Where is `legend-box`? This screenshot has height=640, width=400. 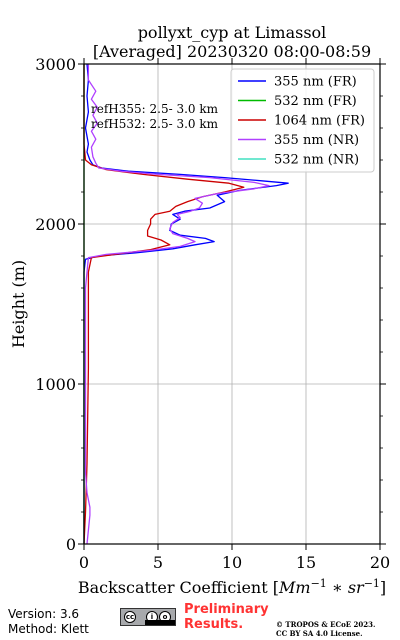
legend-box is located at coordinates (302, 120).